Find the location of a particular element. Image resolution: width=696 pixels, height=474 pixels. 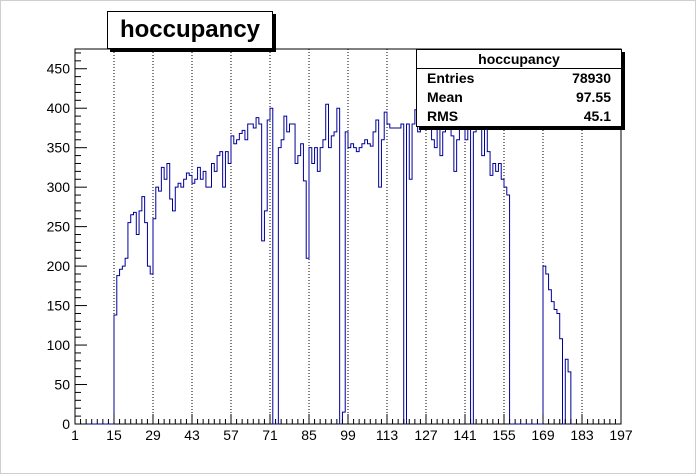

plot-title: hoccupancy is located at coordinates (190, 30).